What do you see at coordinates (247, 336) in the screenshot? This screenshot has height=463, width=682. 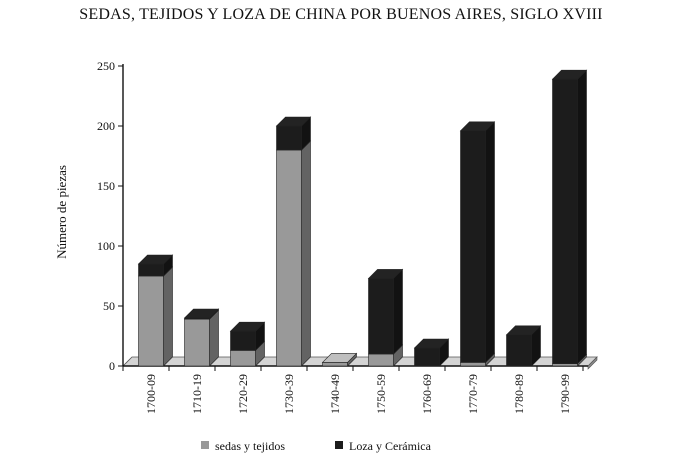 I see `bar-1720-29-loza-y-cerámica` at bounding box center [247, 336].